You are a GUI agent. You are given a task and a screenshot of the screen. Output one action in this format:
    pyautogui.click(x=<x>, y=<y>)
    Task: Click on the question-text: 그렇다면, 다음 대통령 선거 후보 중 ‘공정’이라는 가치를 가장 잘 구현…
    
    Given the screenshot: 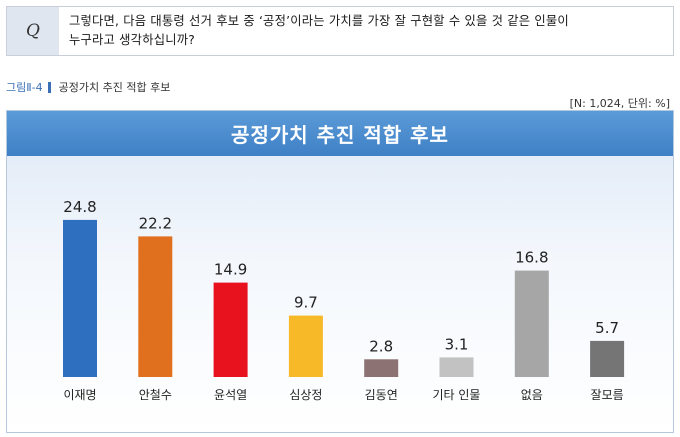 What is the action you would take?
    pyautogui.click(x=368, y=31)
    